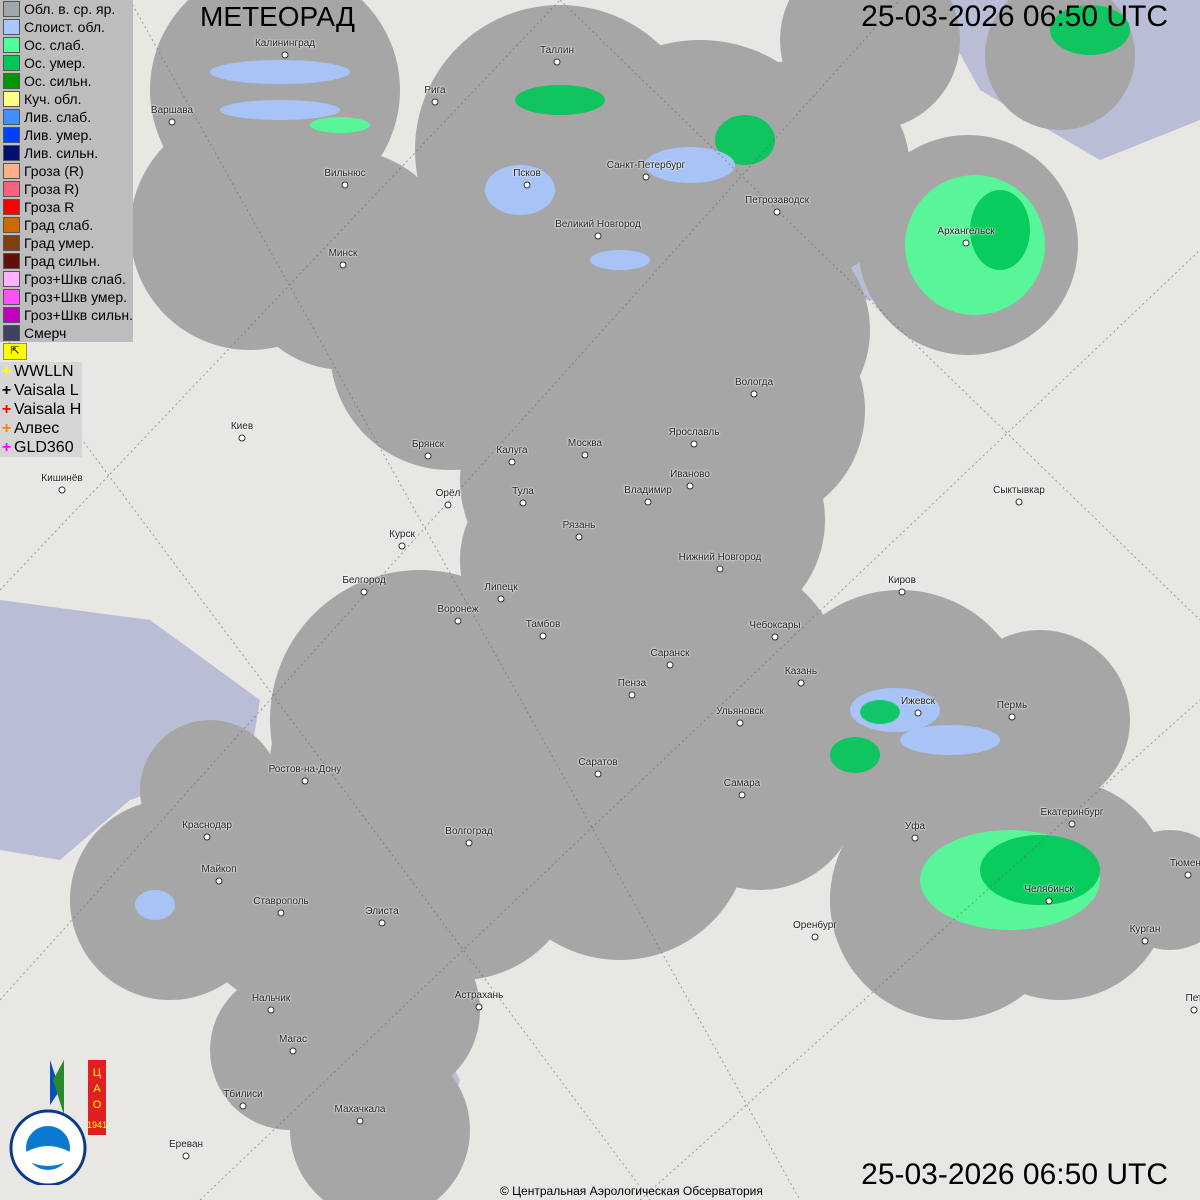  I want to click on legend-item: Слоист. обл., so click(66, 27).